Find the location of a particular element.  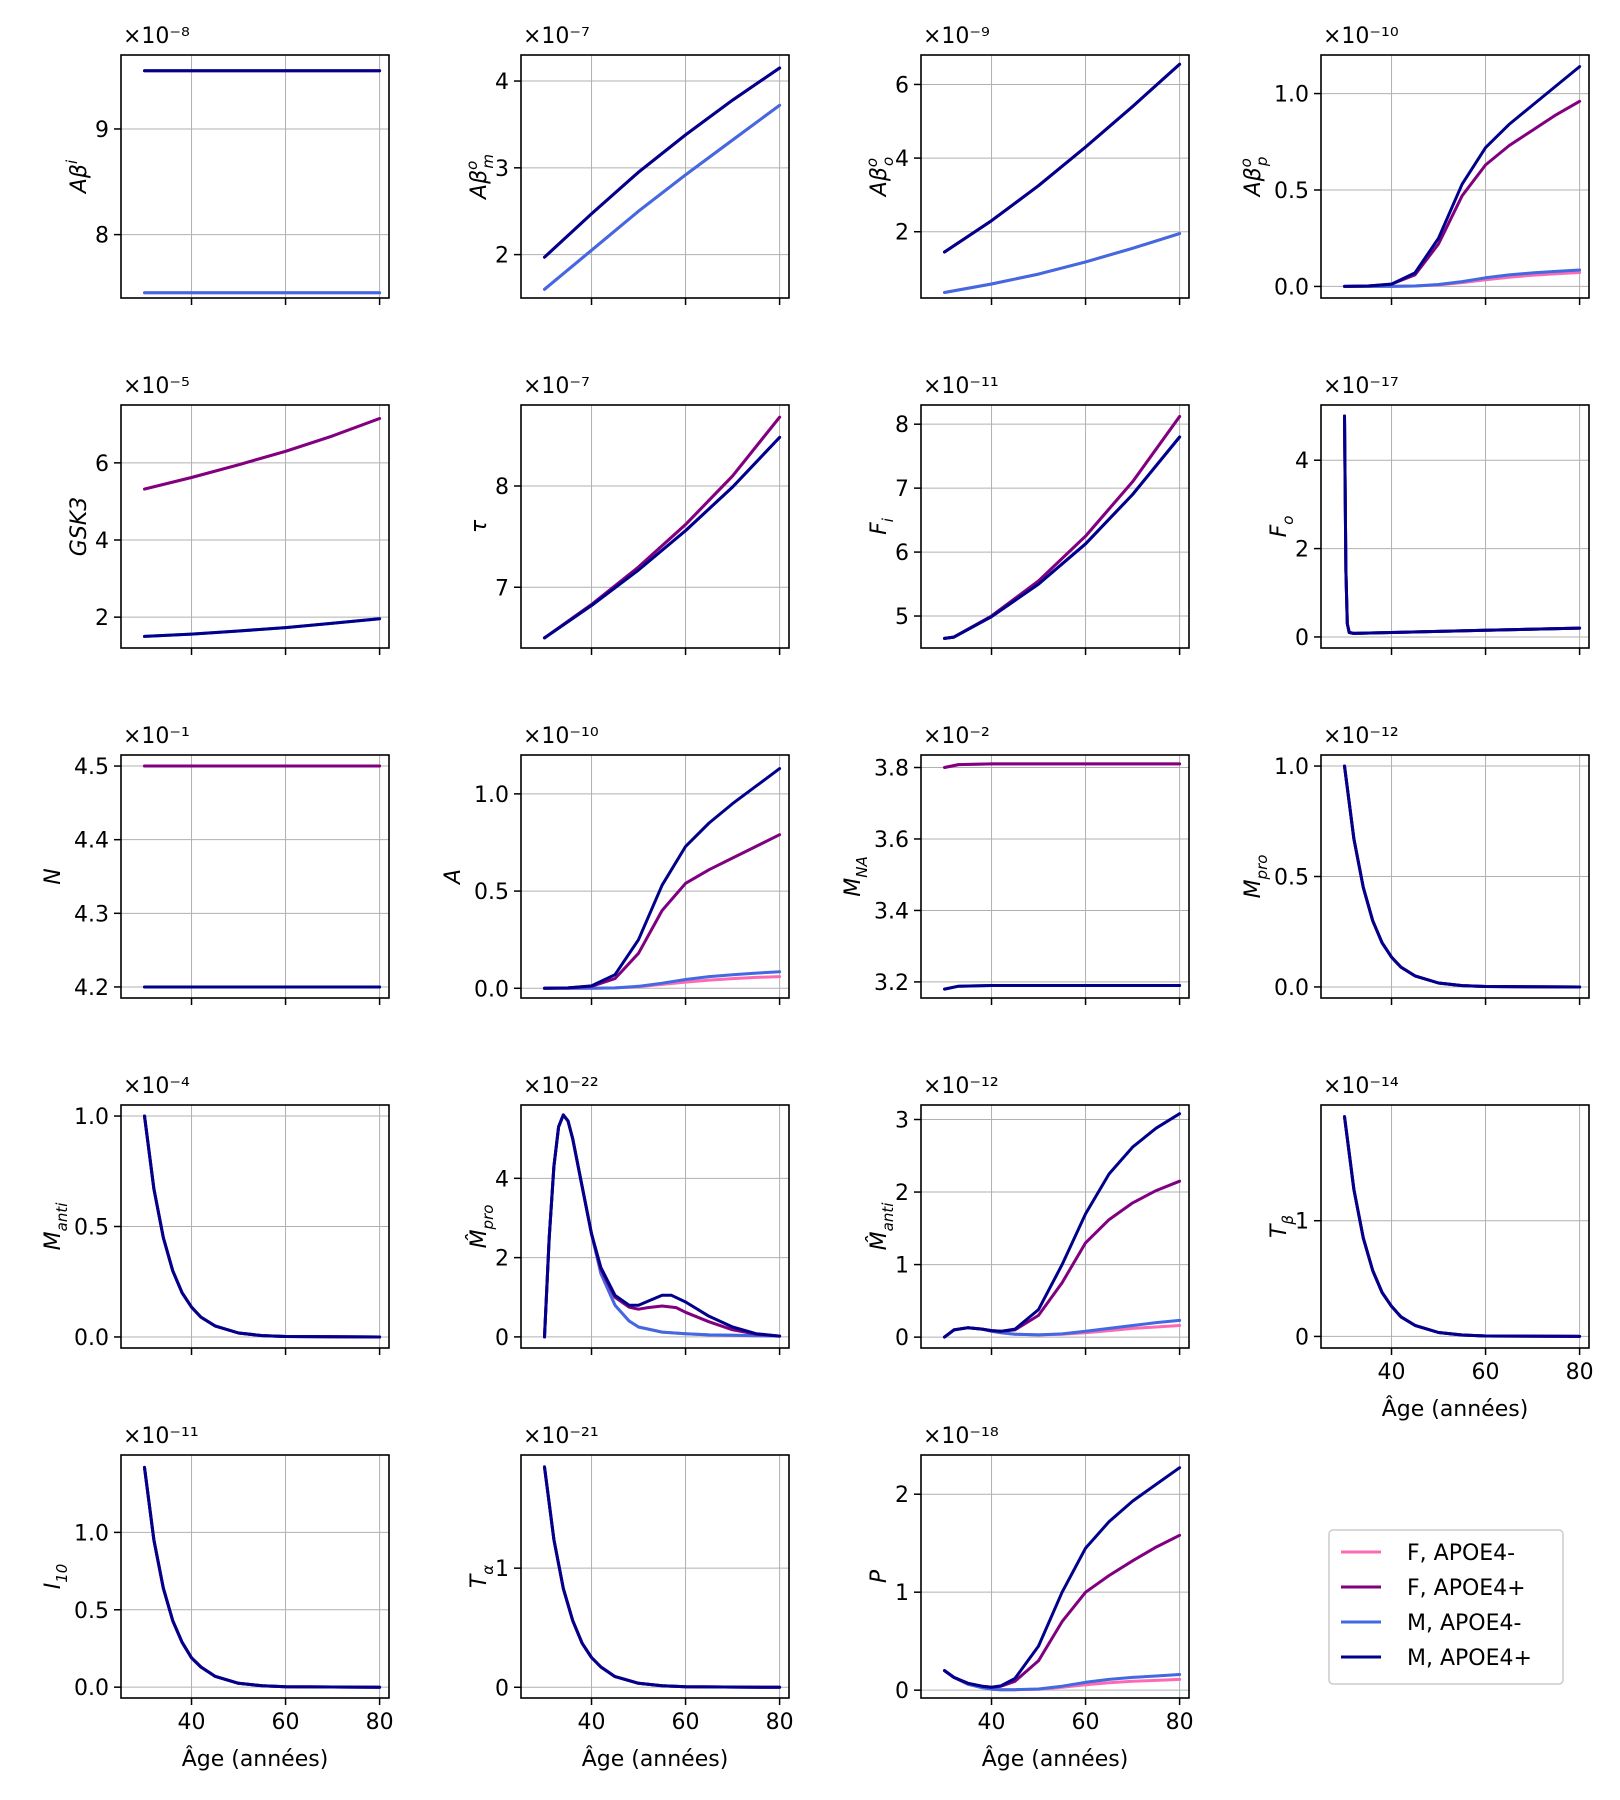

y-axis-label: Tβ is located at coordinates (1282, 1226).